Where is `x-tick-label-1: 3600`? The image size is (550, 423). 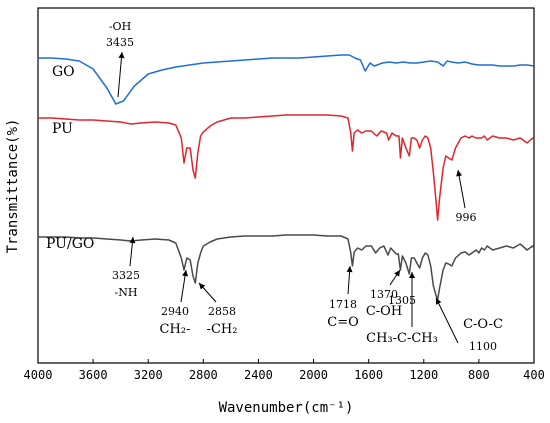
x-tick-label-1: 3600 is located at coordinates (93, 375).